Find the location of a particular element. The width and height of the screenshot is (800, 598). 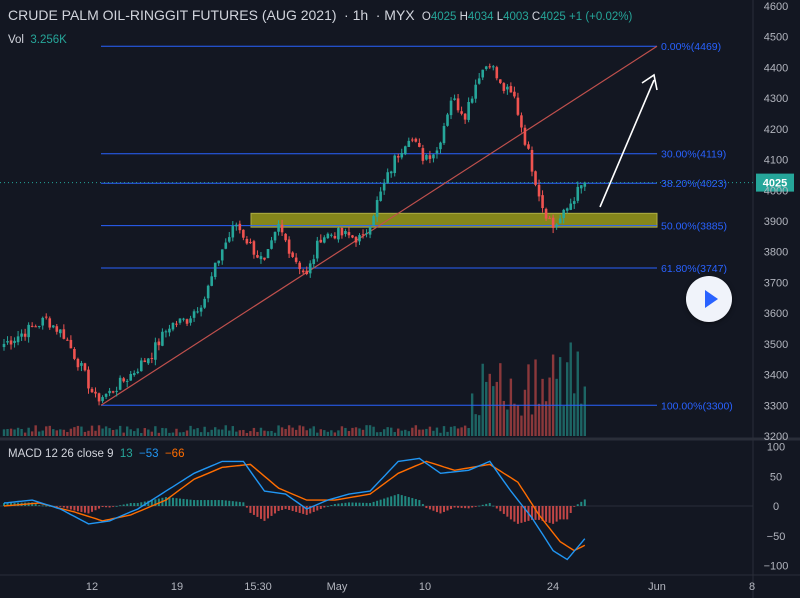

price-tick-label: 3900 is located at coordinates (776, 222).